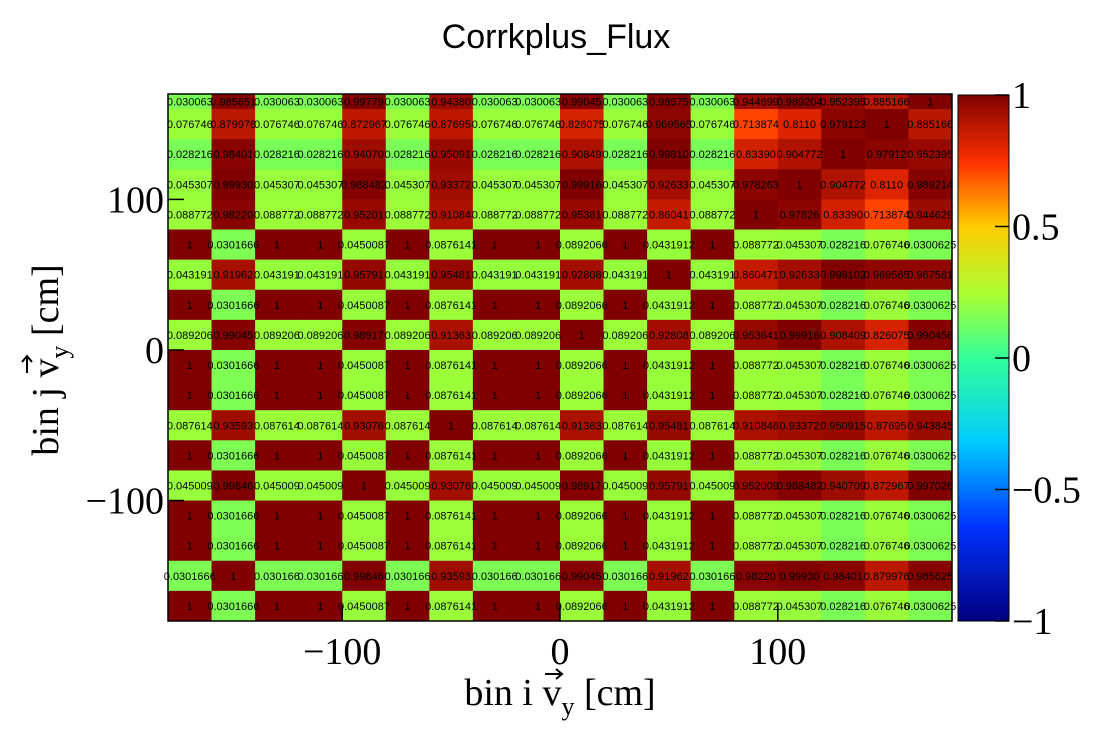 The width and height of the screenshot is (1120, 740). Describe the element at coordinates (930, 486) in the screenshot. I see `heatmap-cell-label: 0.997028` at that location.